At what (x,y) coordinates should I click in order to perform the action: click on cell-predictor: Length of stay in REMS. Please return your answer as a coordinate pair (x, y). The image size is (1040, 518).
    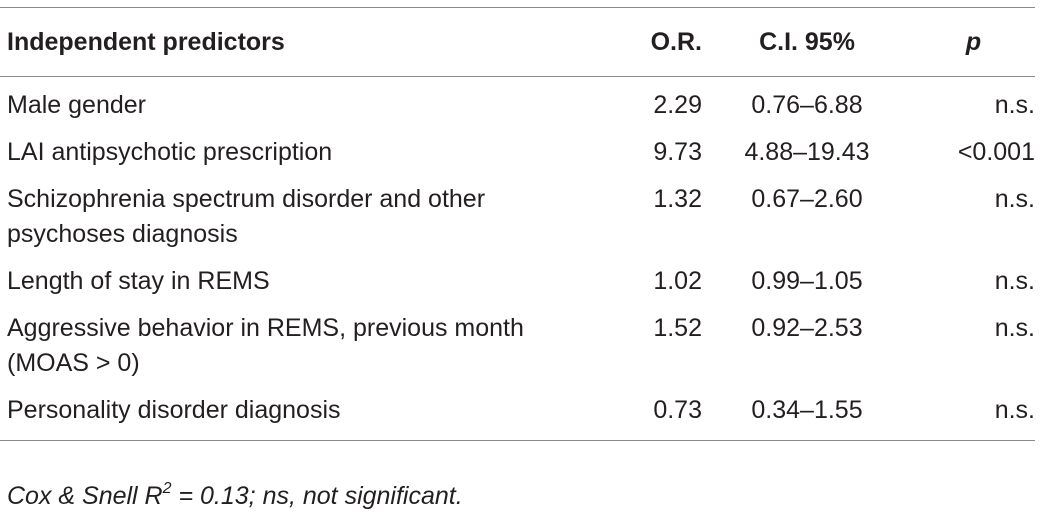
    Looking at the image, I should click on (138, 281).